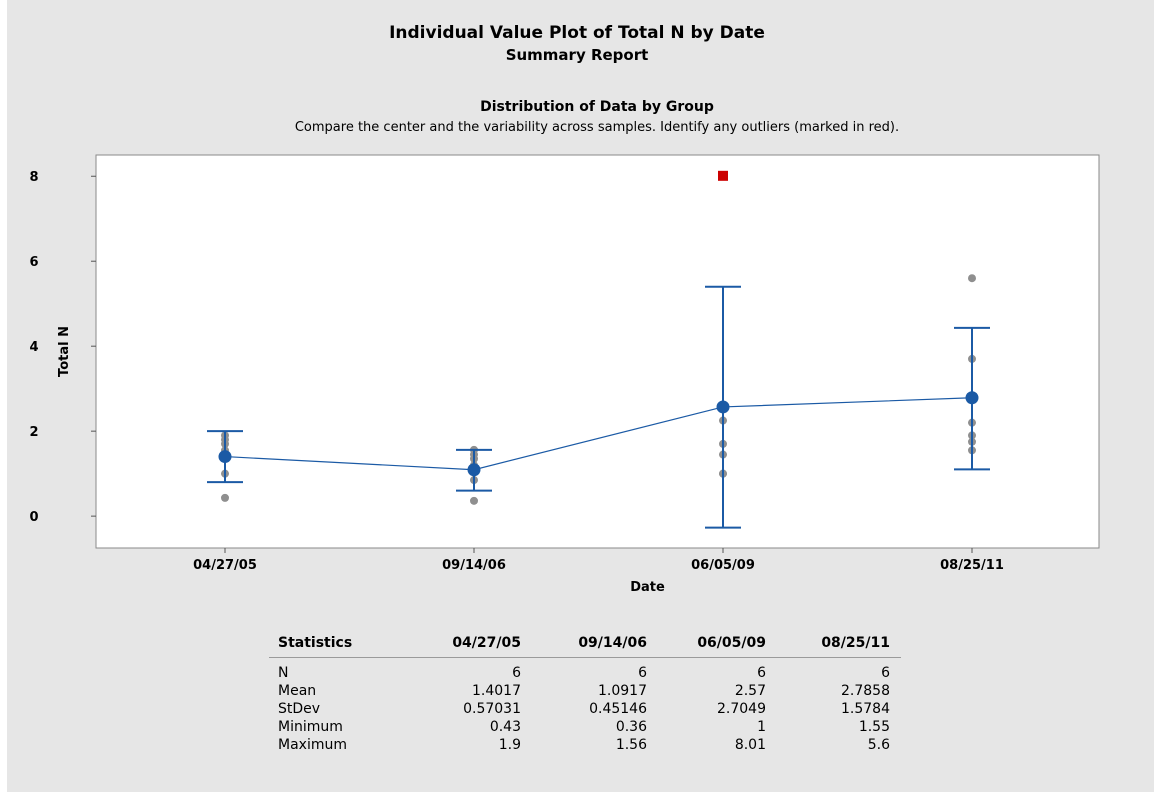  I want to click on statistics-cell: 5.6, so click(878, 745).